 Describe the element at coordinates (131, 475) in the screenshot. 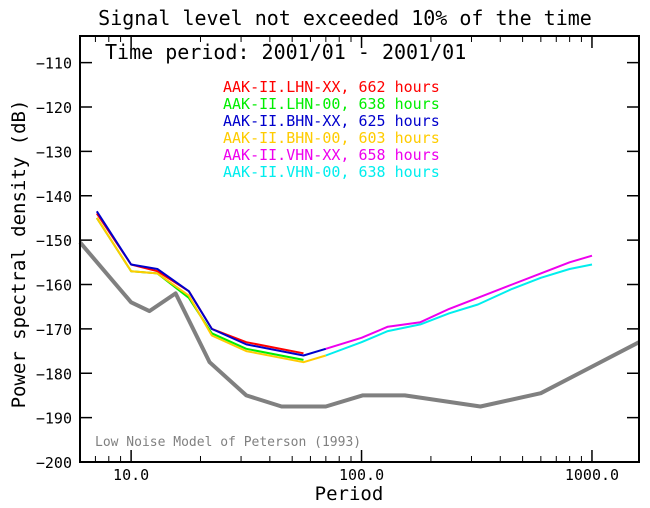

I see `x-tick-label: 10.0` at that location.